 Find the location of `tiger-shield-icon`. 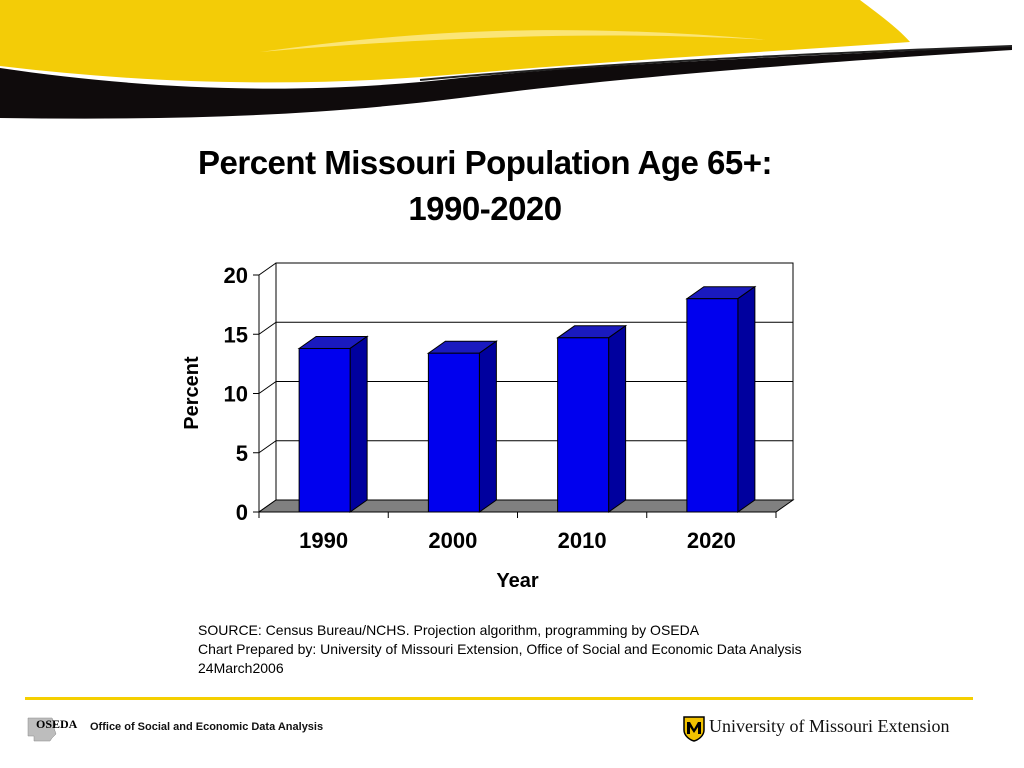

tiger-shield-icon is located at coordinates (694, 729).